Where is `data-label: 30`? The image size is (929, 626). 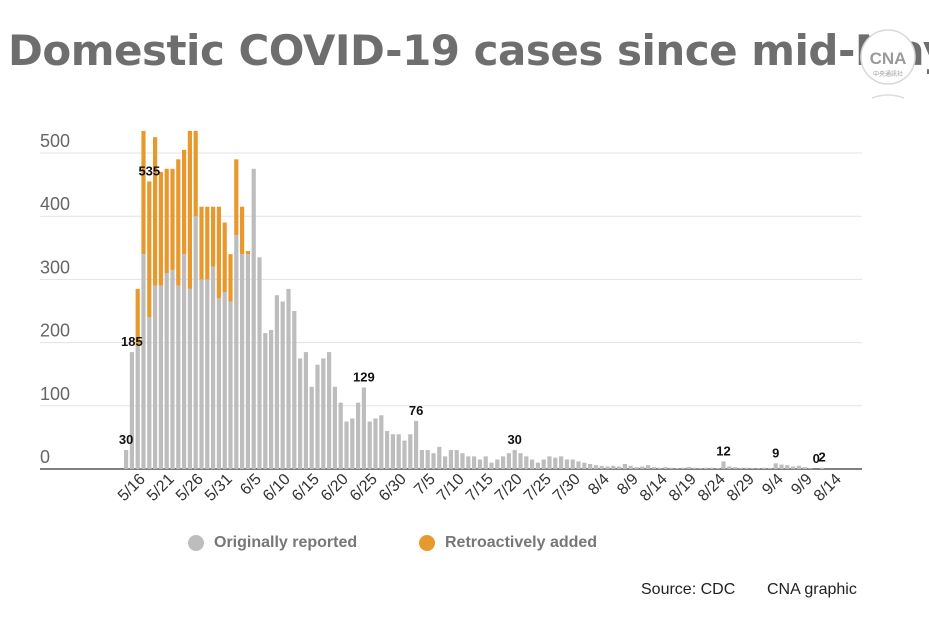
data-label: 30 is located at coordinates (126, 439).